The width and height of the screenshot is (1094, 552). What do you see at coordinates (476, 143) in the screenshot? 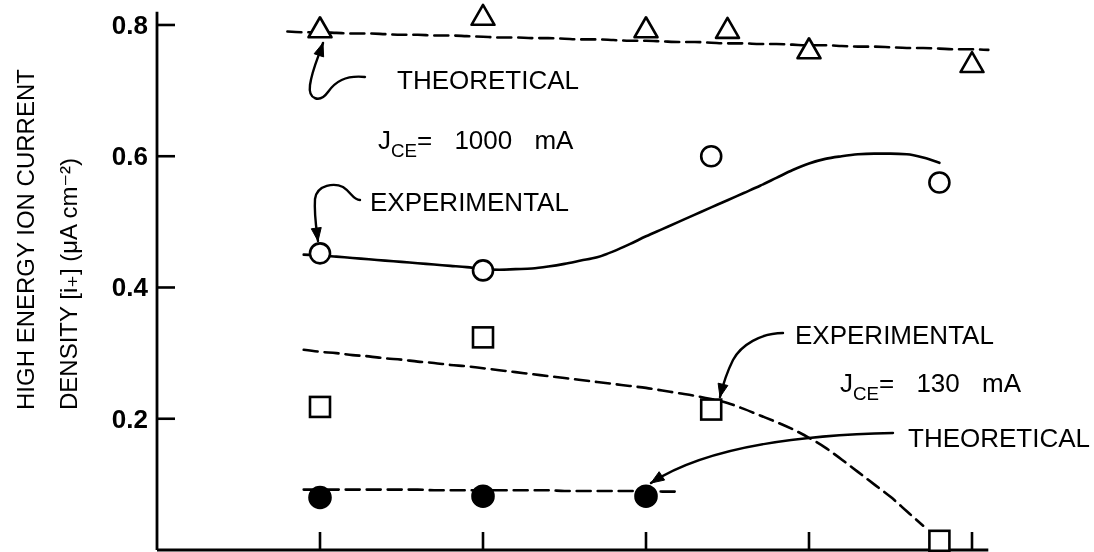
I see `annotation: J$_{CE}$= 1000 mA` at bounding box center [476, 143].